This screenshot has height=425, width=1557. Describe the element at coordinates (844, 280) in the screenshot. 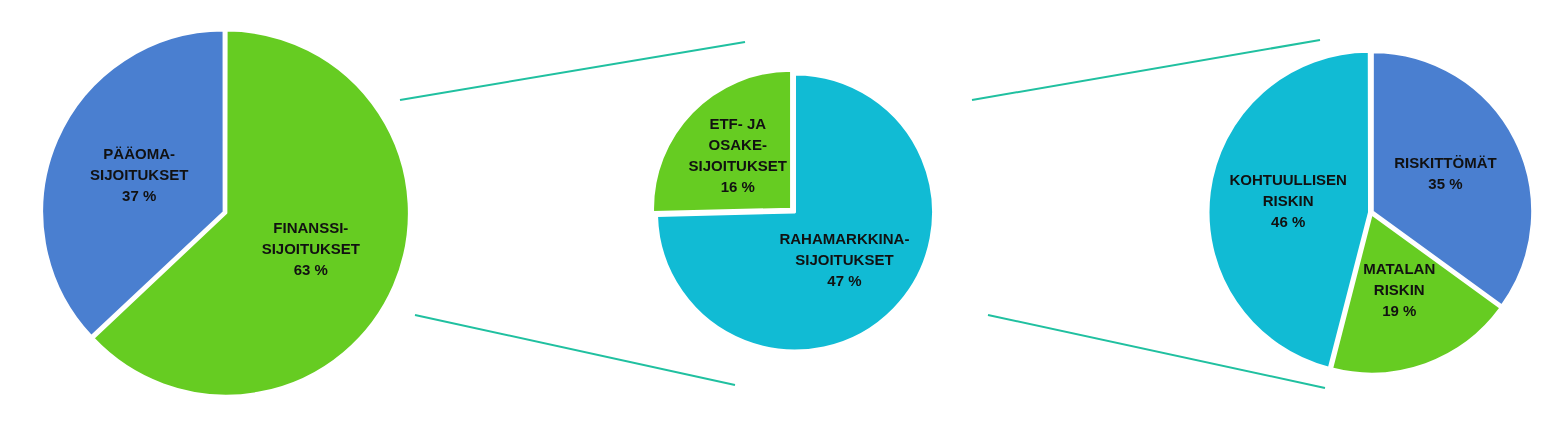

I see `data-label: 47 %` at that location.